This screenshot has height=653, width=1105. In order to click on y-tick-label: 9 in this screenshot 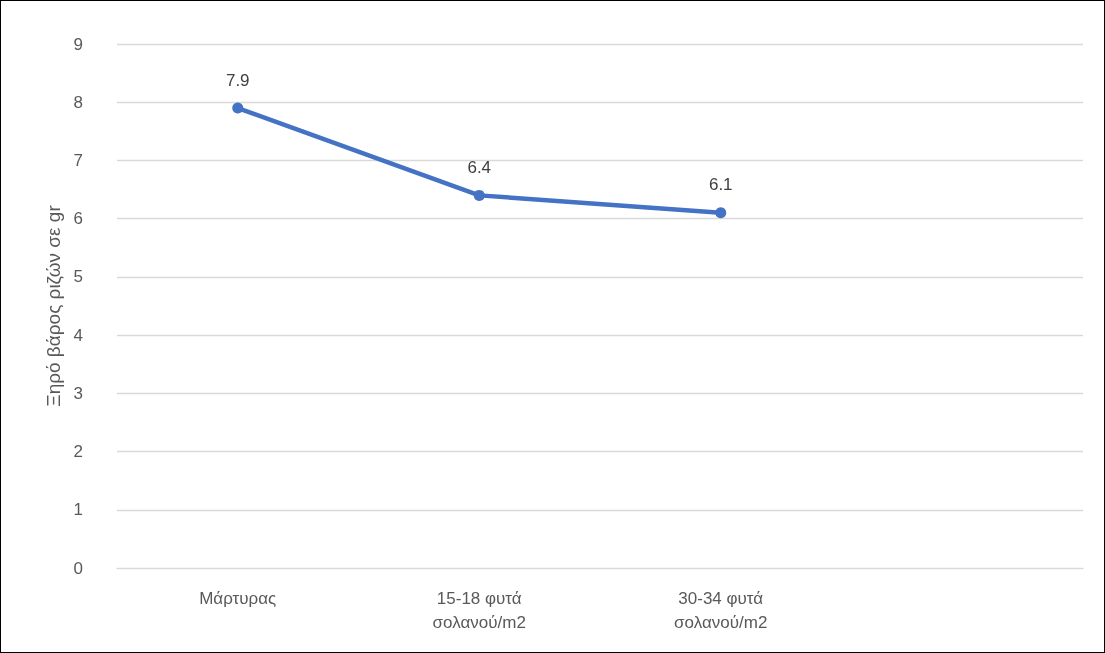, I will do `click(78, 44)`.